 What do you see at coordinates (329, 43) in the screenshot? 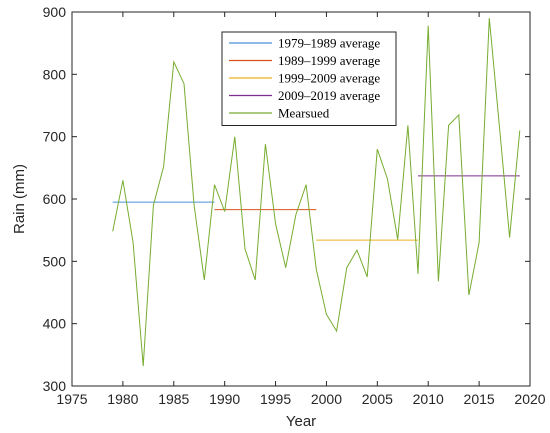
I see `legend-label-1979-1989-average: 1979–1989 average` at bounding box center [329, 43].